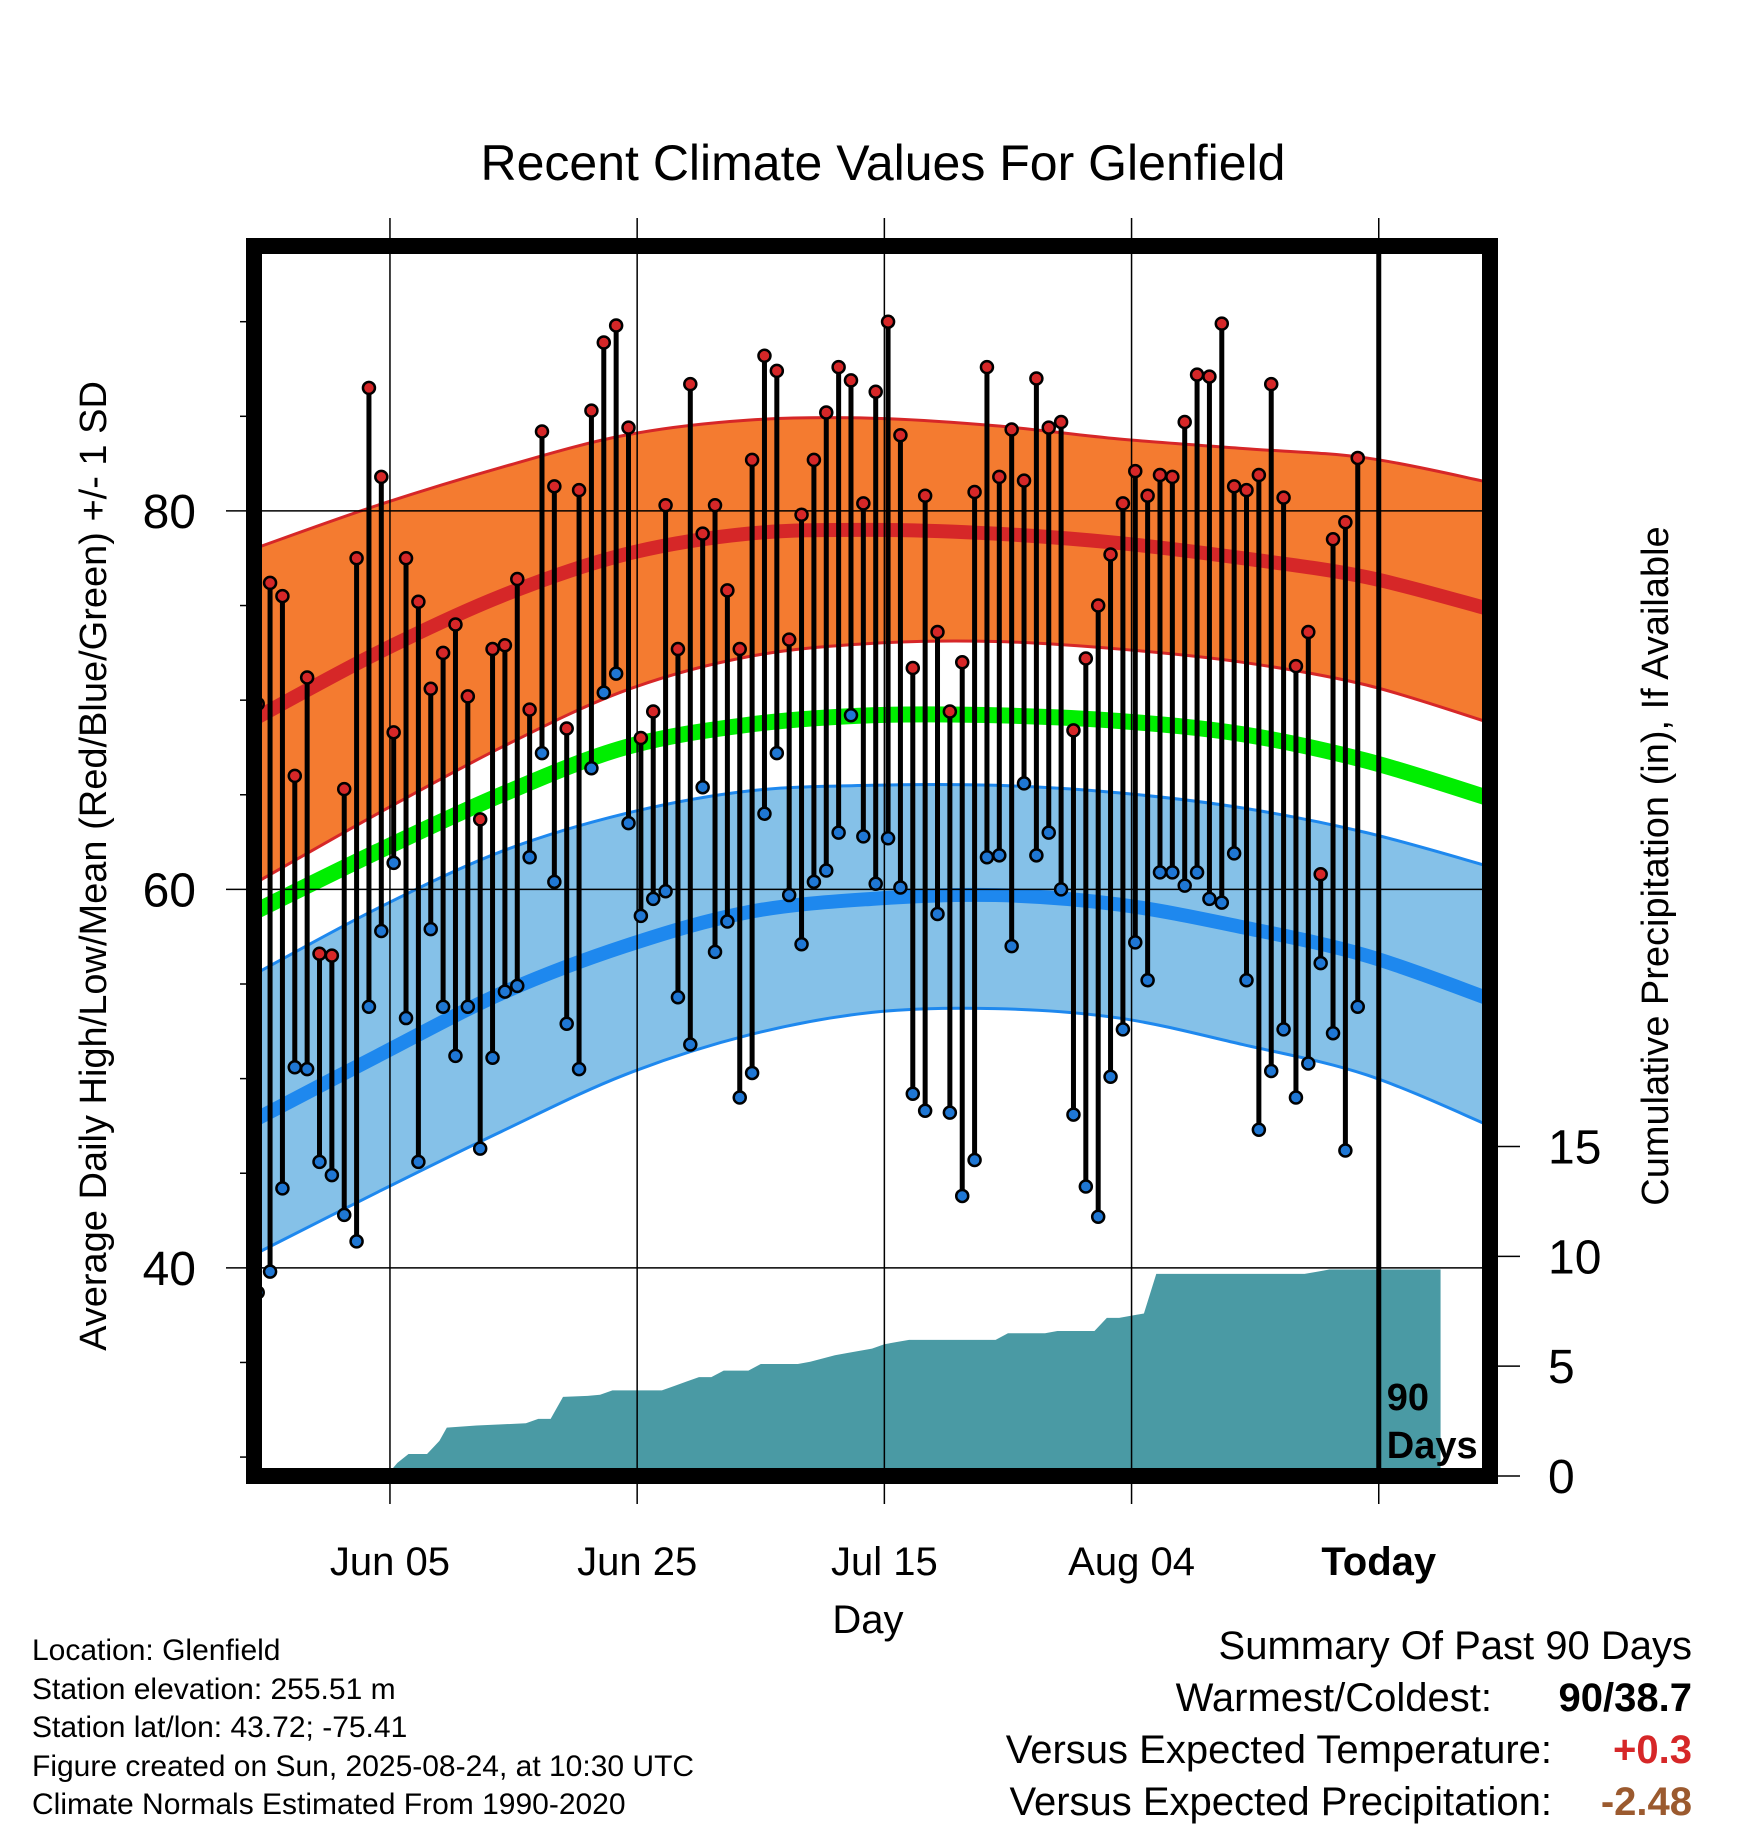 The height and width of the screenshot is (1828, 1748). I want to click on high-normal-band-lower-edge, so click(872, 762).